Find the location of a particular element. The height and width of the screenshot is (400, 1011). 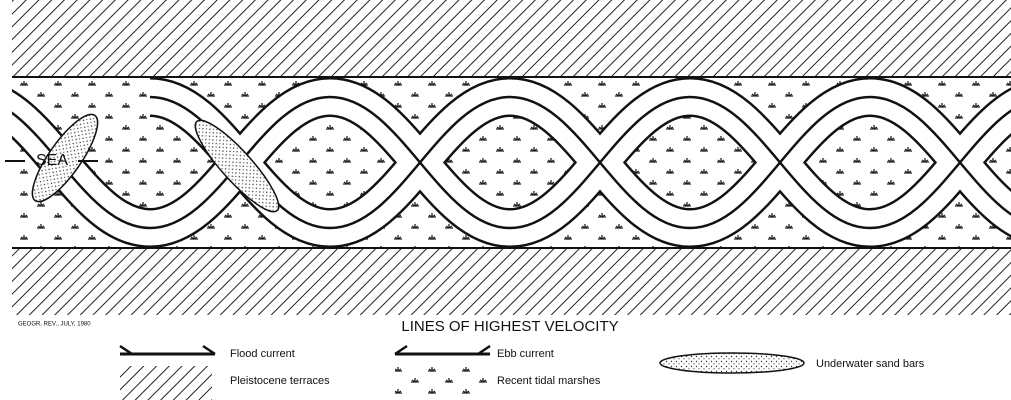

sea-label: SEA is located at coordinates (52, 160).